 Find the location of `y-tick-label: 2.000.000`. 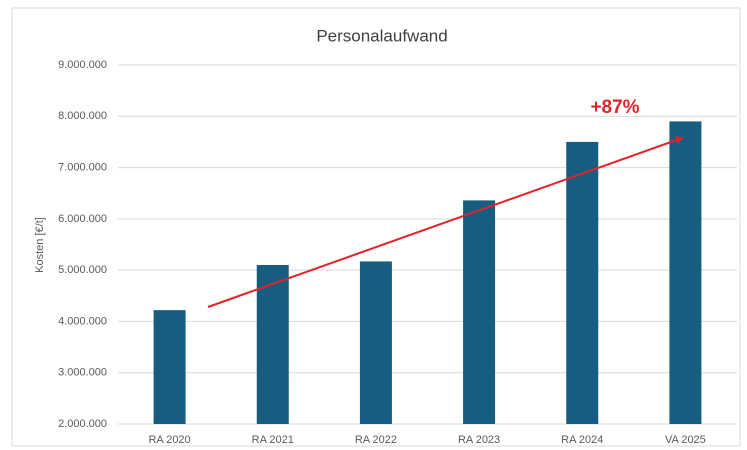

y-tick-label: 2.000.000 is located at coordinates (82, 424).